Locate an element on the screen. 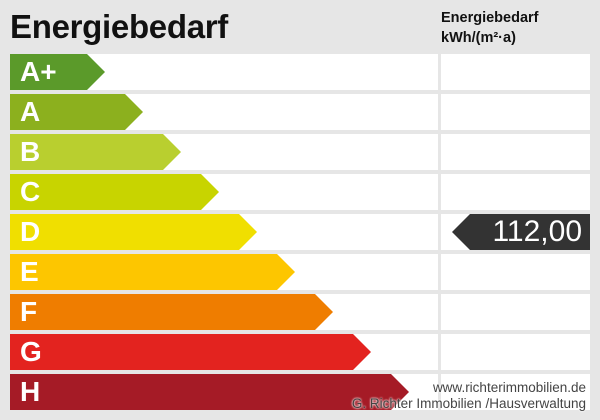 The width and height of the screenshot is (600, 420). class-label: D is located at coordinates (30, 231).